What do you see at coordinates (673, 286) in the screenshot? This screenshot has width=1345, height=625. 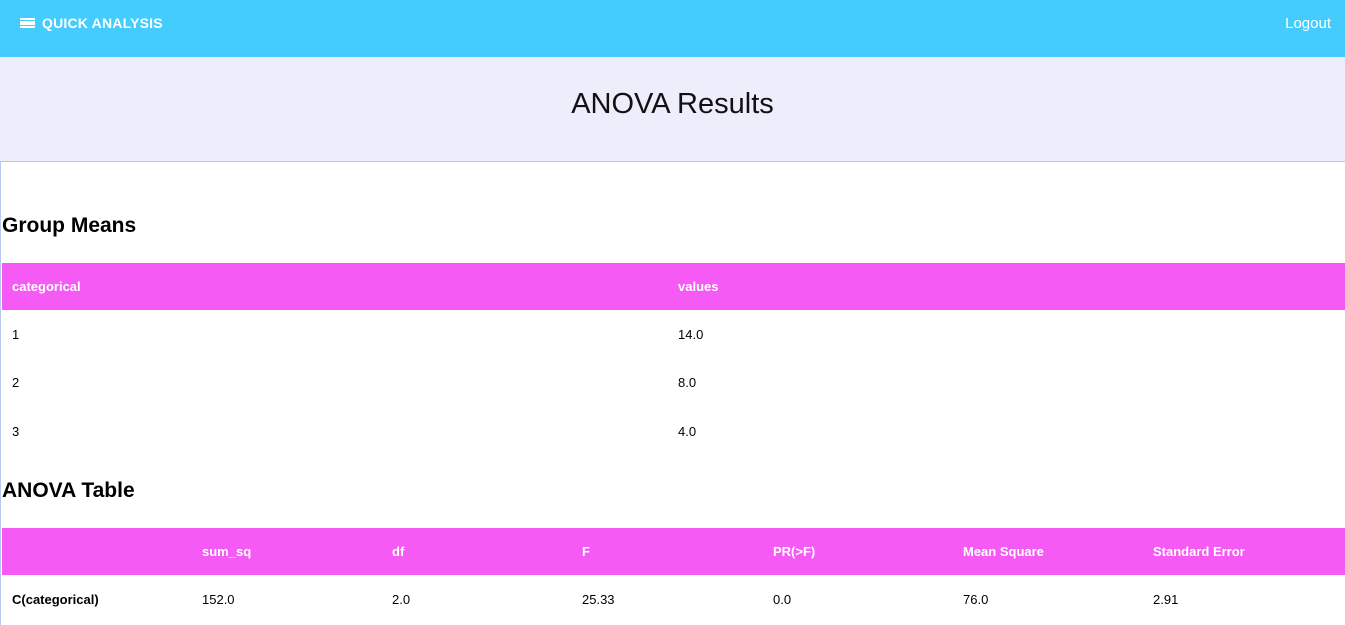 I see `table-header-row: categorical values` at bounding box center [673, 286].